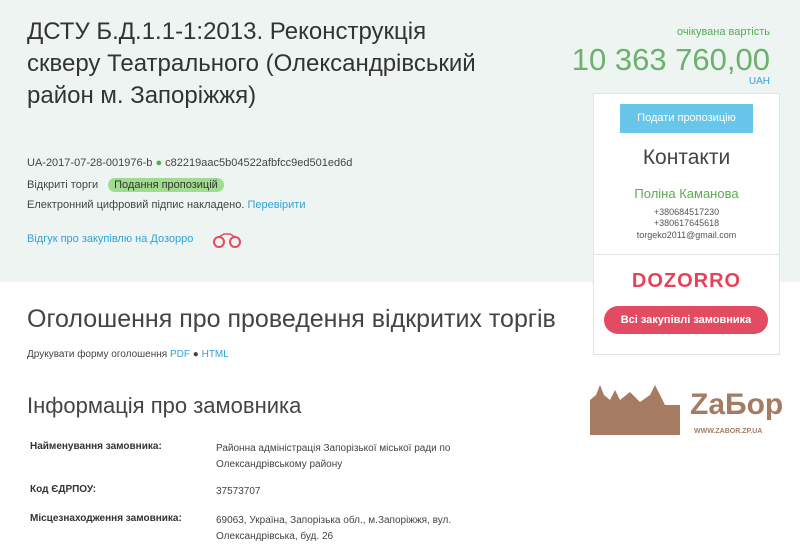 This screenshot has height=553, width=800. Describe the element at coordinates (164, 405) in the screenshot. I see `customer-info-title: Інформація про замовника` at that location.